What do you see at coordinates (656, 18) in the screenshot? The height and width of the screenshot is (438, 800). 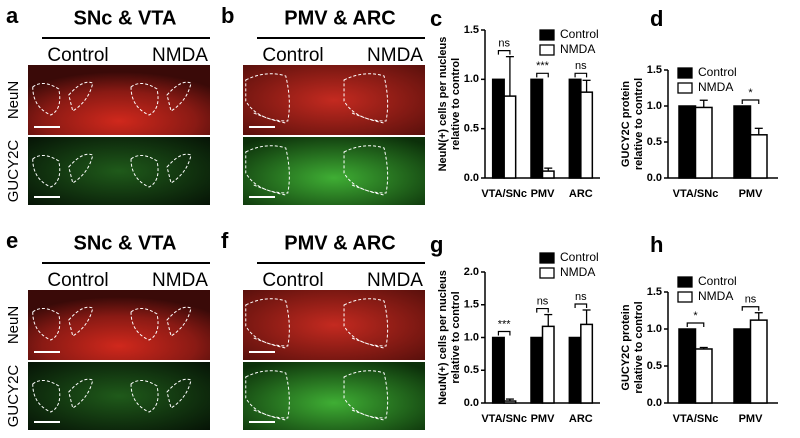 I see `panel-letter: d` at bounding box center [656, 18].